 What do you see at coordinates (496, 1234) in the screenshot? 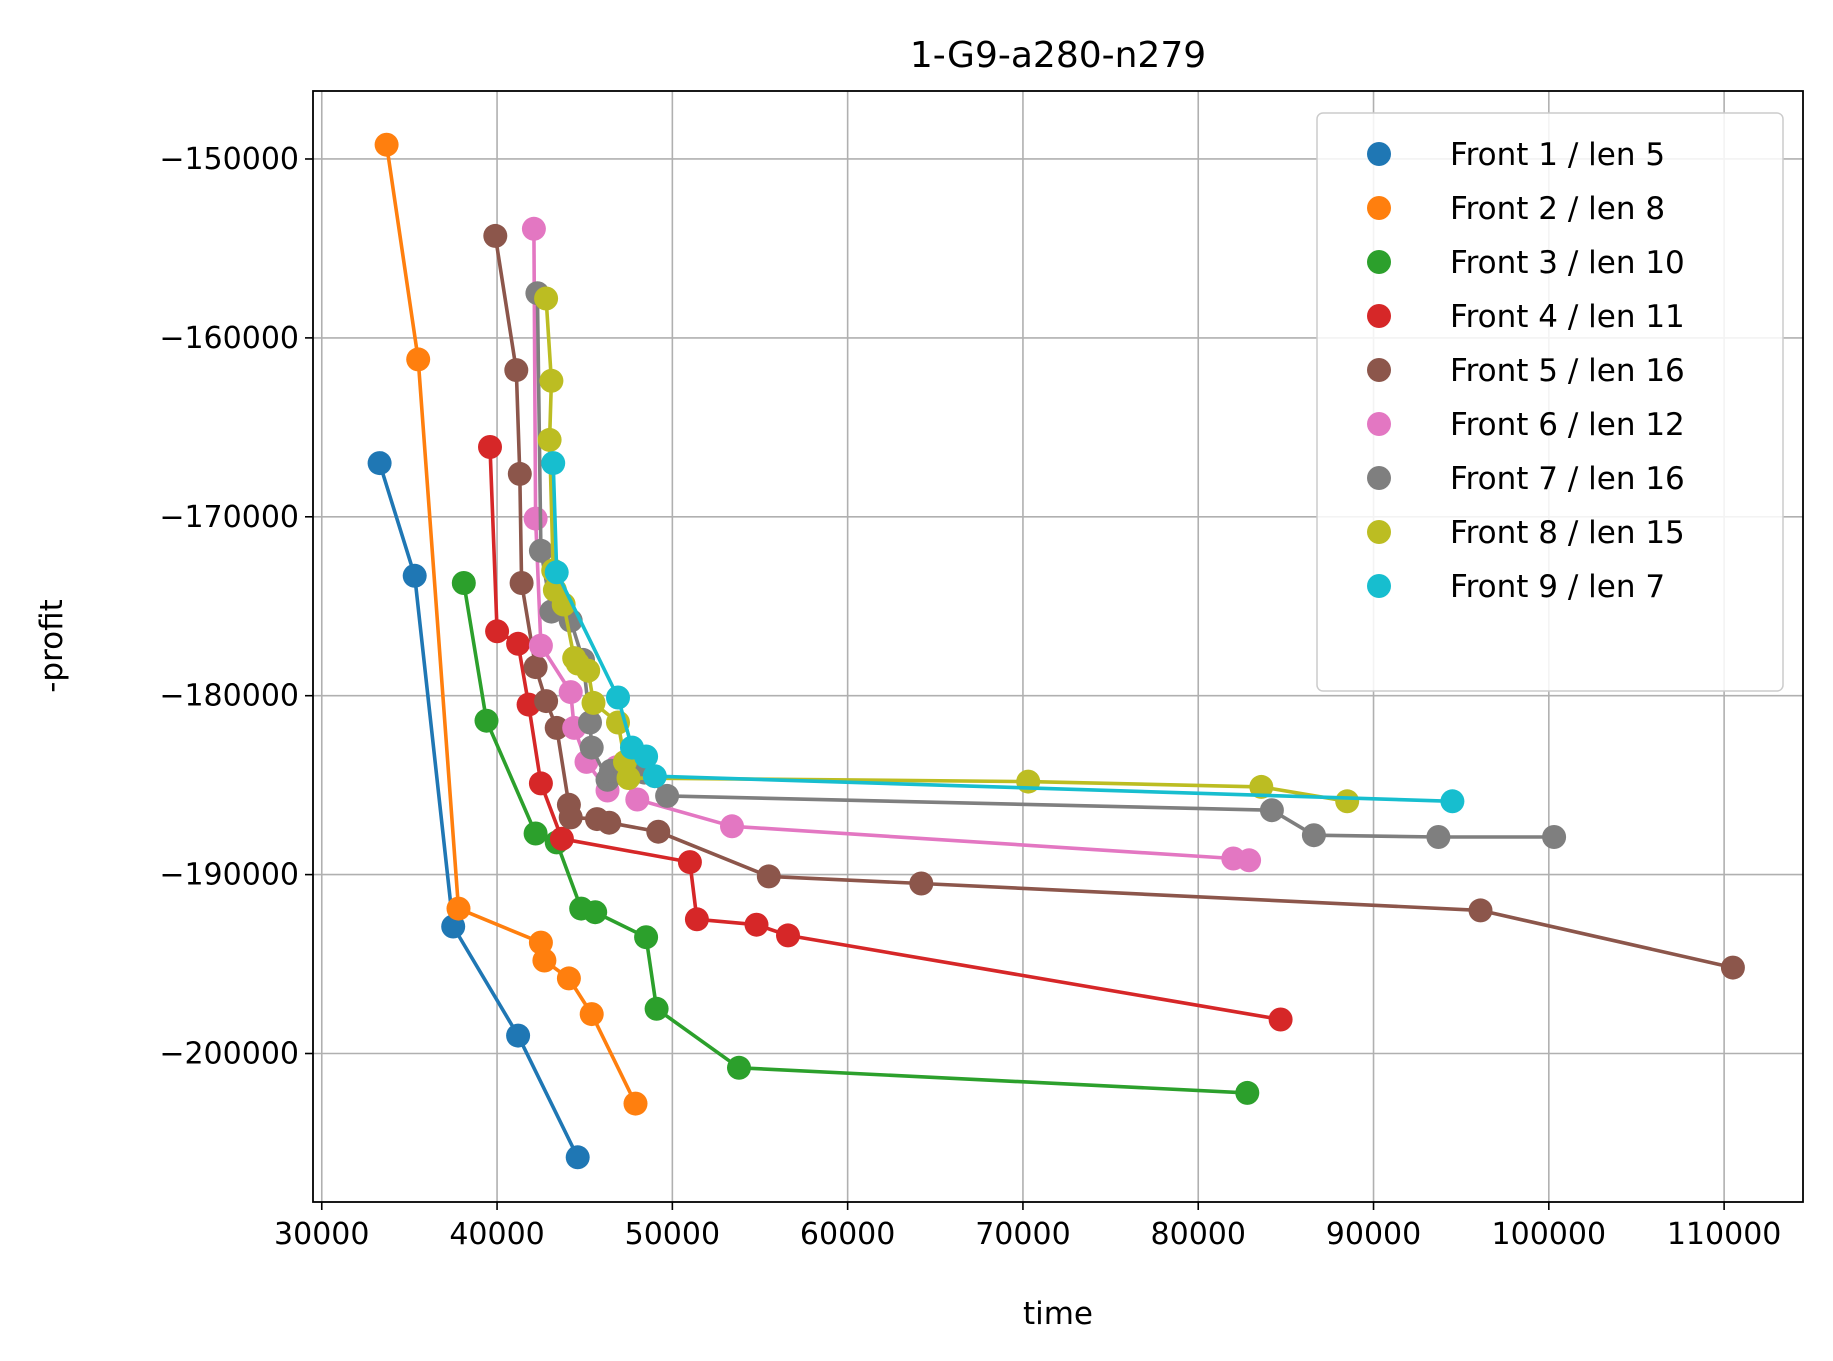
I see `x-tick-label: 40000` at bounding box center [496, 1234].